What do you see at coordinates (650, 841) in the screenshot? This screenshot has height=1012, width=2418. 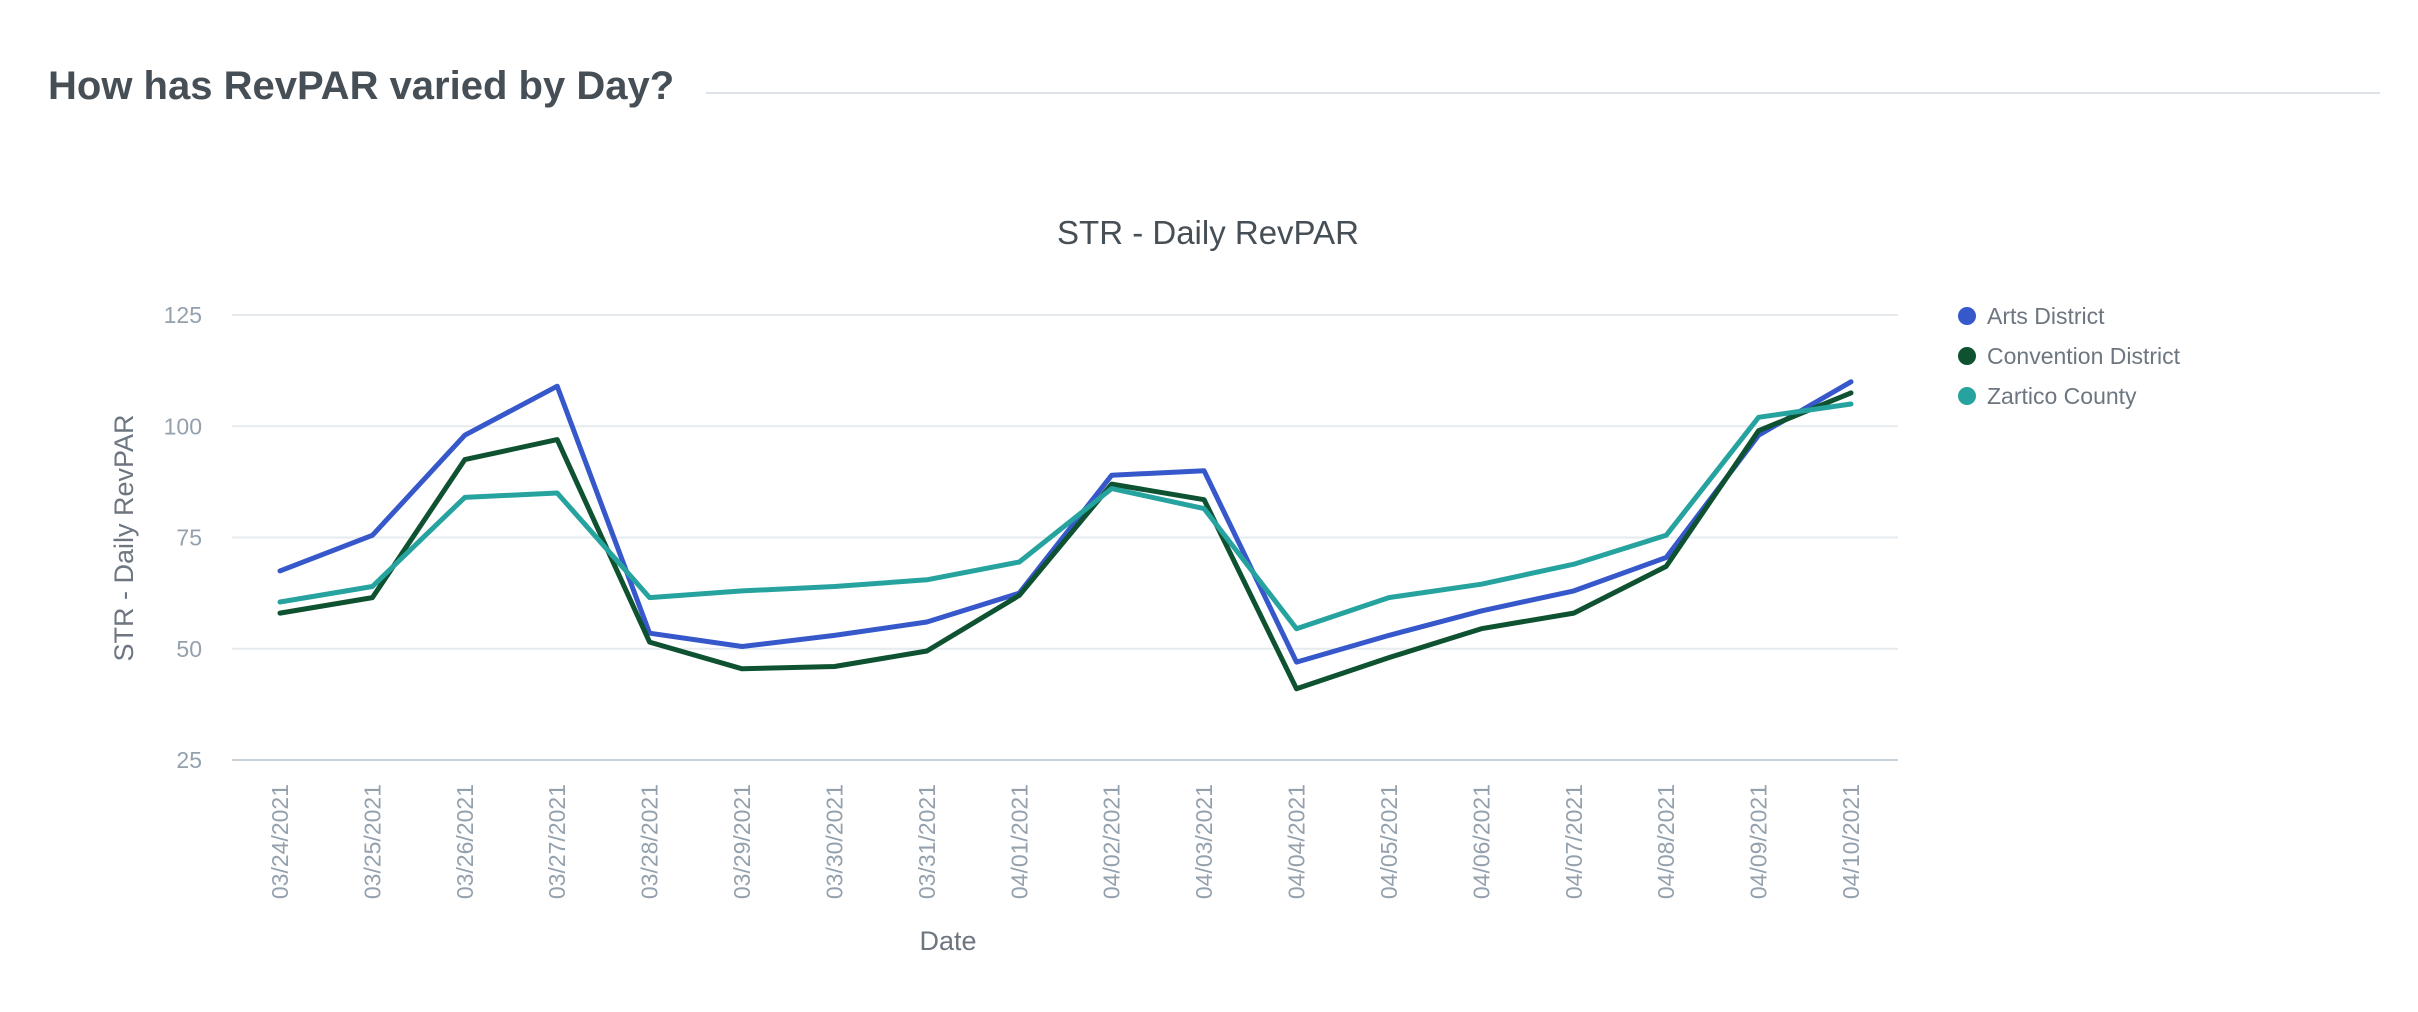 I see `x-tick-label: 03/28/2021` at bounding box center [650, 841].